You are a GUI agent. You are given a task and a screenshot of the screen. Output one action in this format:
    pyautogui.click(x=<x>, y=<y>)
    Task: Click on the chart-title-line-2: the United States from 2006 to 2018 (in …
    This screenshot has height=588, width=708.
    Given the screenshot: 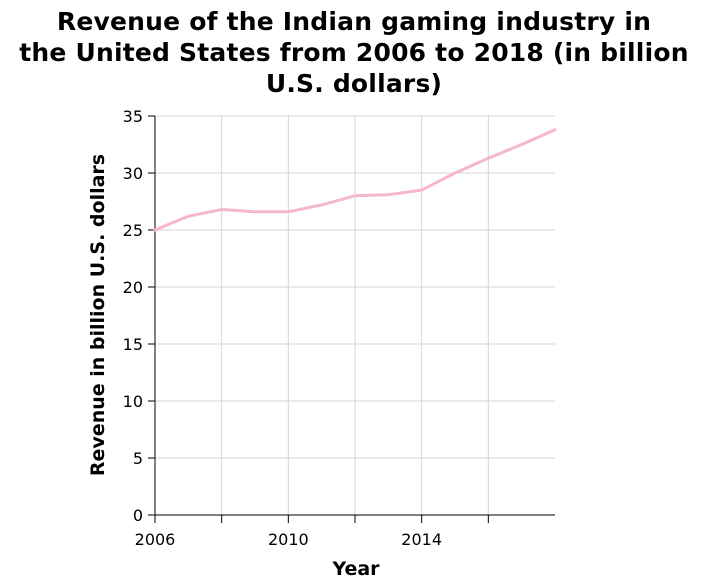 What is the action you would take?
    pyautogui.click(x=354, y=52)
    